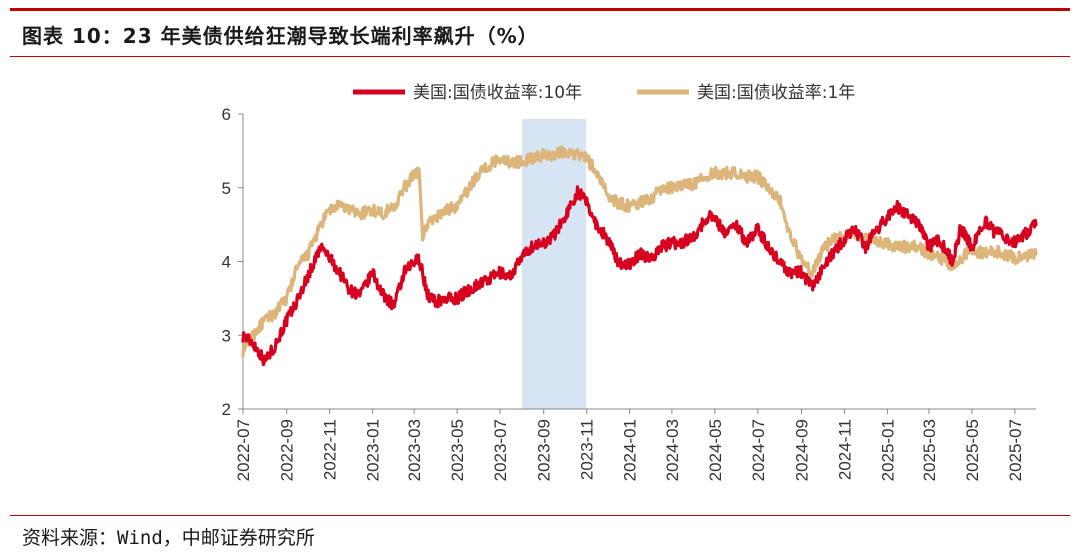 This screenshot has height=555, width=1080. I want to click on source-note: 资料来源：Wind，中邮证券研究所, so click(168, 538).